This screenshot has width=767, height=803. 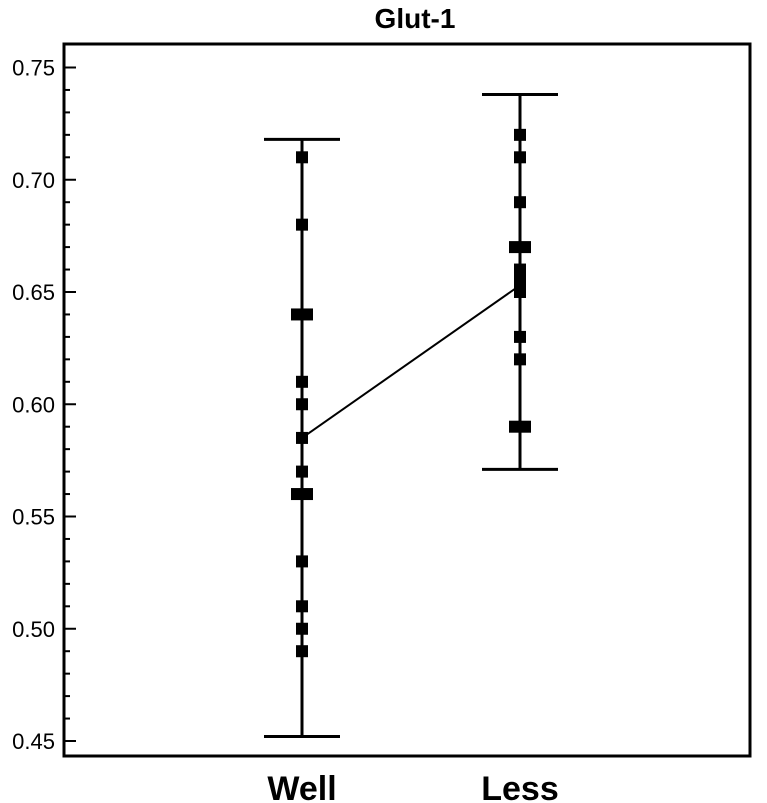 I want to click on y-tick-label: 0.65, so click(x=33, y=292).